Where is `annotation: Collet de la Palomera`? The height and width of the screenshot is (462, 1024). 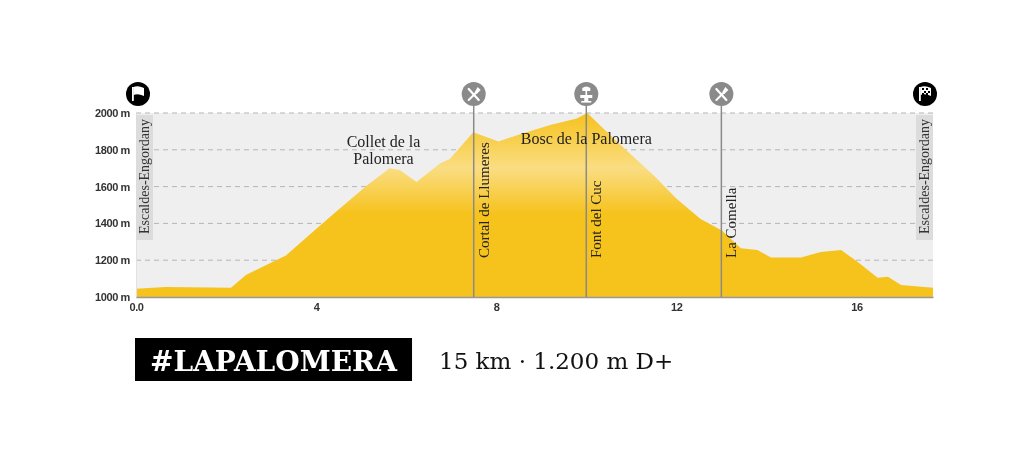 annotation: Collet de la Palomera is located at coordinates (383, 150).